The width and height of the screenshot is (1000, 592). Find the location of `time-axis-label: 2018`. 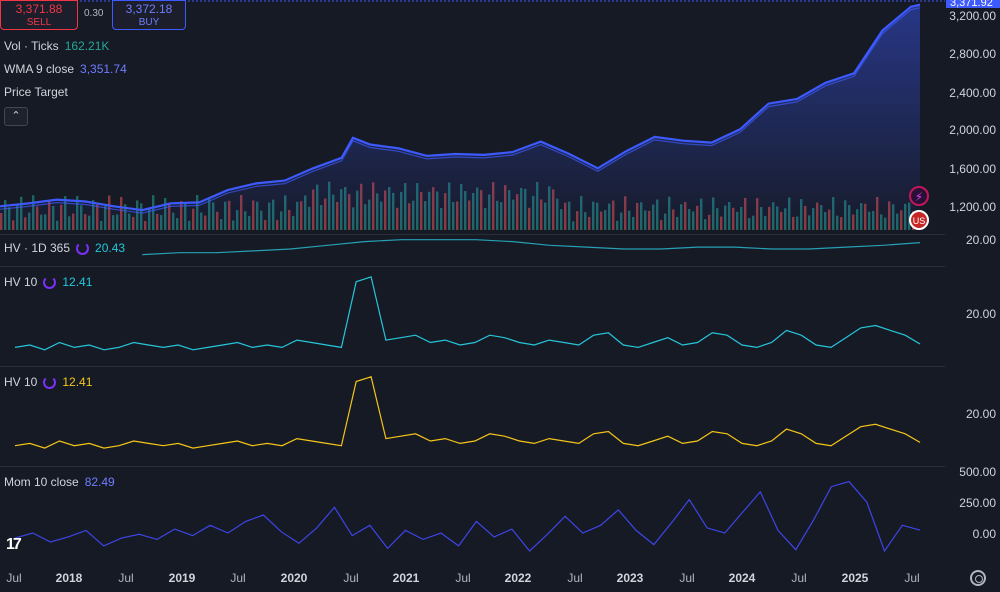

time-axis-label: 2018 is located at coordinates (69, 578).